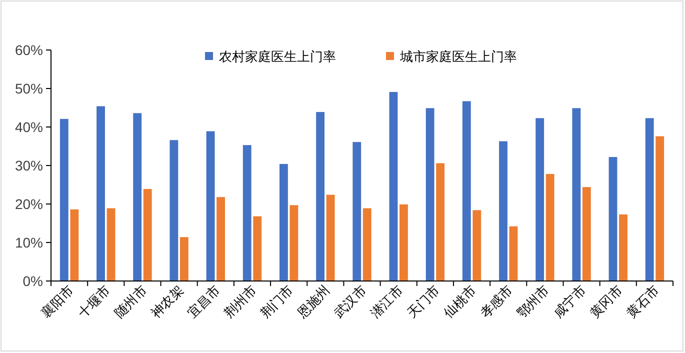 The width and height of the screenshot is (685, 353). I want to click on x-tick-label: 仙桃市, so click(459, 301).